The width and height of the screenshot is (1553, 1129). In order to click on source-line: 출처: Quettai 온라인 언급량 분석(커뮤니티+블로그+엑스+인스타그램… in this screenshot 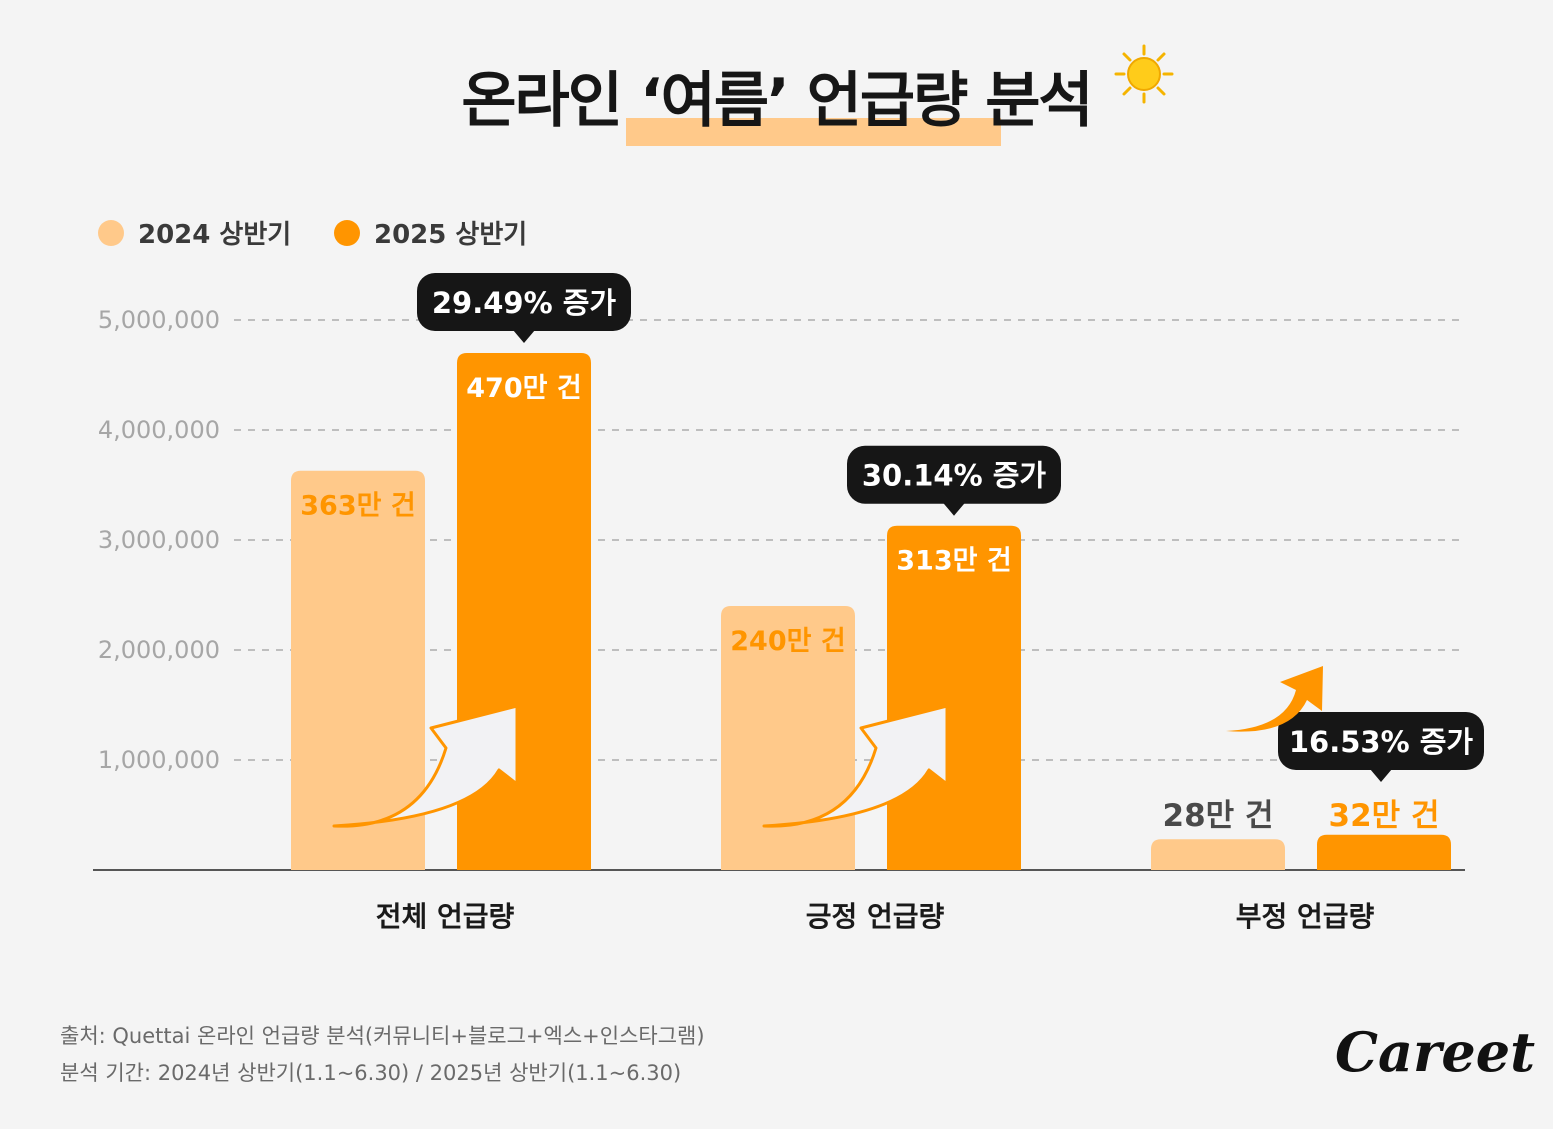, I will do `click(382, 1036)`.